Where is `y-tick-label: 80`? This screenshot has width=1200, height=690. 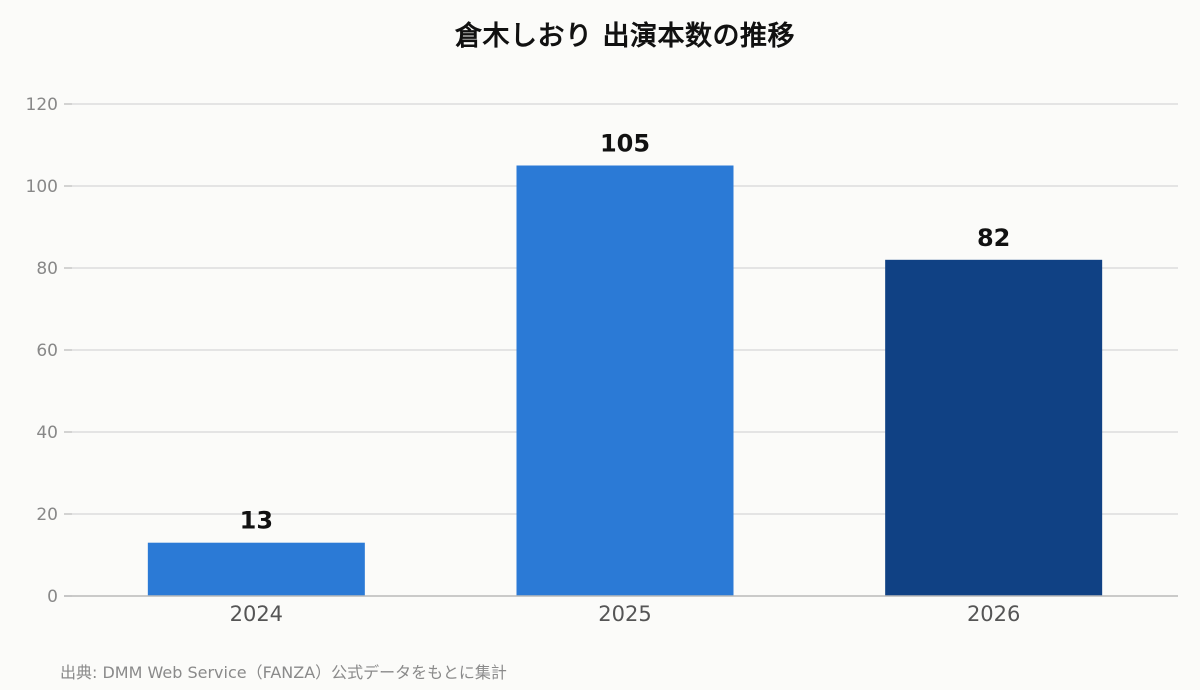
y-tick-label: 80 is located at coordinates (47, 269).